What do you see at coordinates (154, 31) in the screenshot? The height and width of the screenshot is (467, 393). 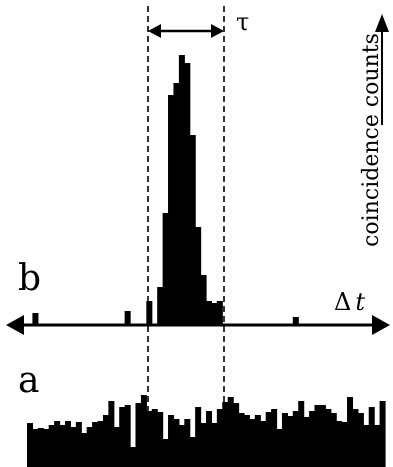 I see `tau-arrow-left-head` at bounding box center [154, 31].